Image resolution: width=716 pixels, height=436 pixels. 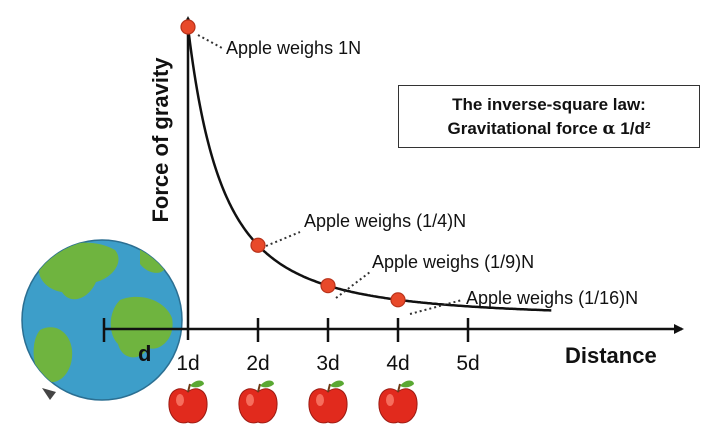 What do you see at coordinates (187, 363) in the screenshot?
I see `tick-label: 1d` at bounding box center [187, 363].